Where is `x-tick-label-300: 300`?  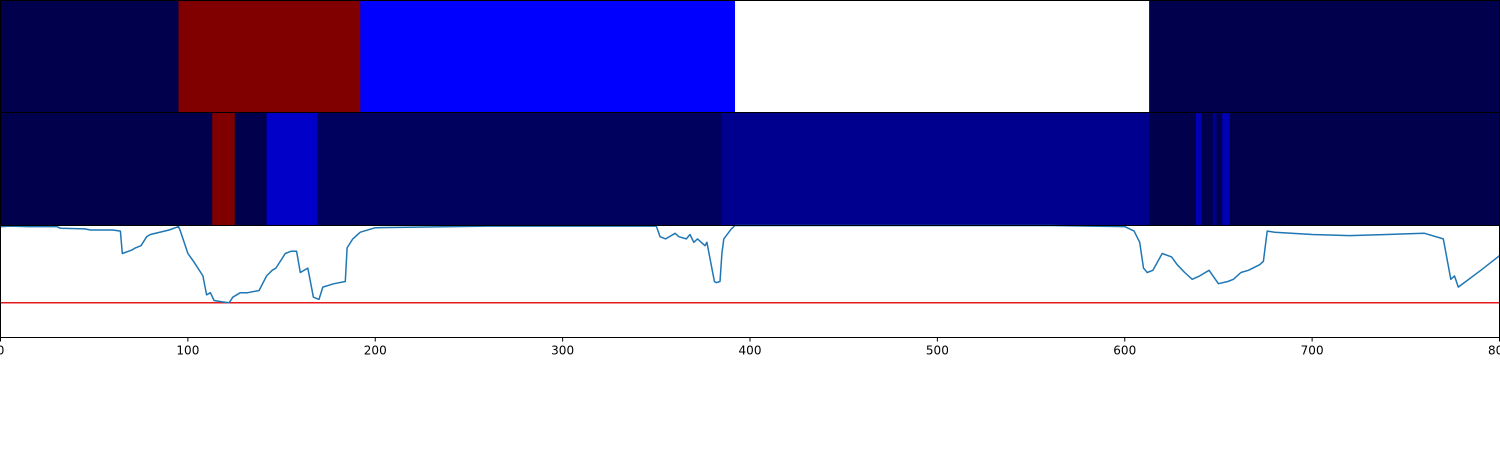 x-tick-label-300: 300 is located at coordinates (562, 351).